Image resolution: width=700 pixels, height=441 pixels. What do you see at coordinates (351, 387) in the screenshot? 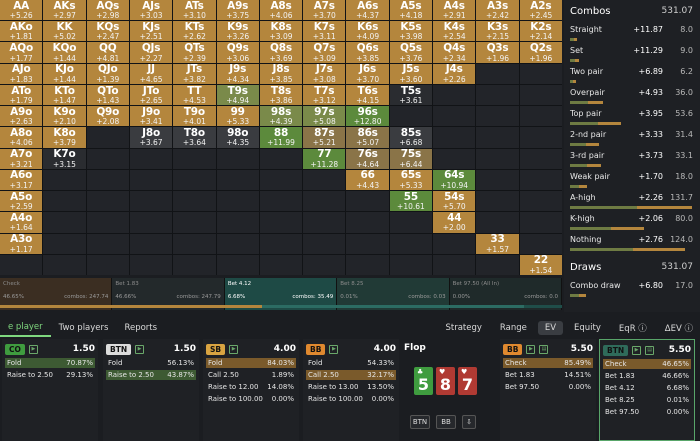
I see `player-action: Raise to 13.00 13.50%` at bounding box center [351, 387].